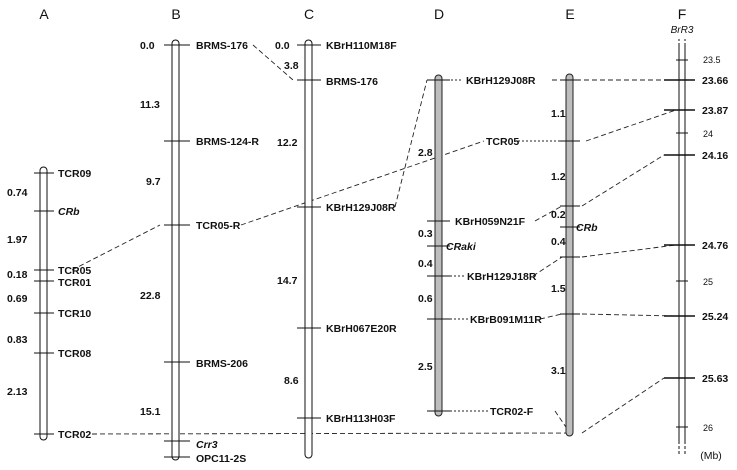 This screenshot has width=737, height=470. What do you see at coordinates (425, 153) in the screenshot?
I see `distance-d-1: 2.8` at bounding box center [425, 153].